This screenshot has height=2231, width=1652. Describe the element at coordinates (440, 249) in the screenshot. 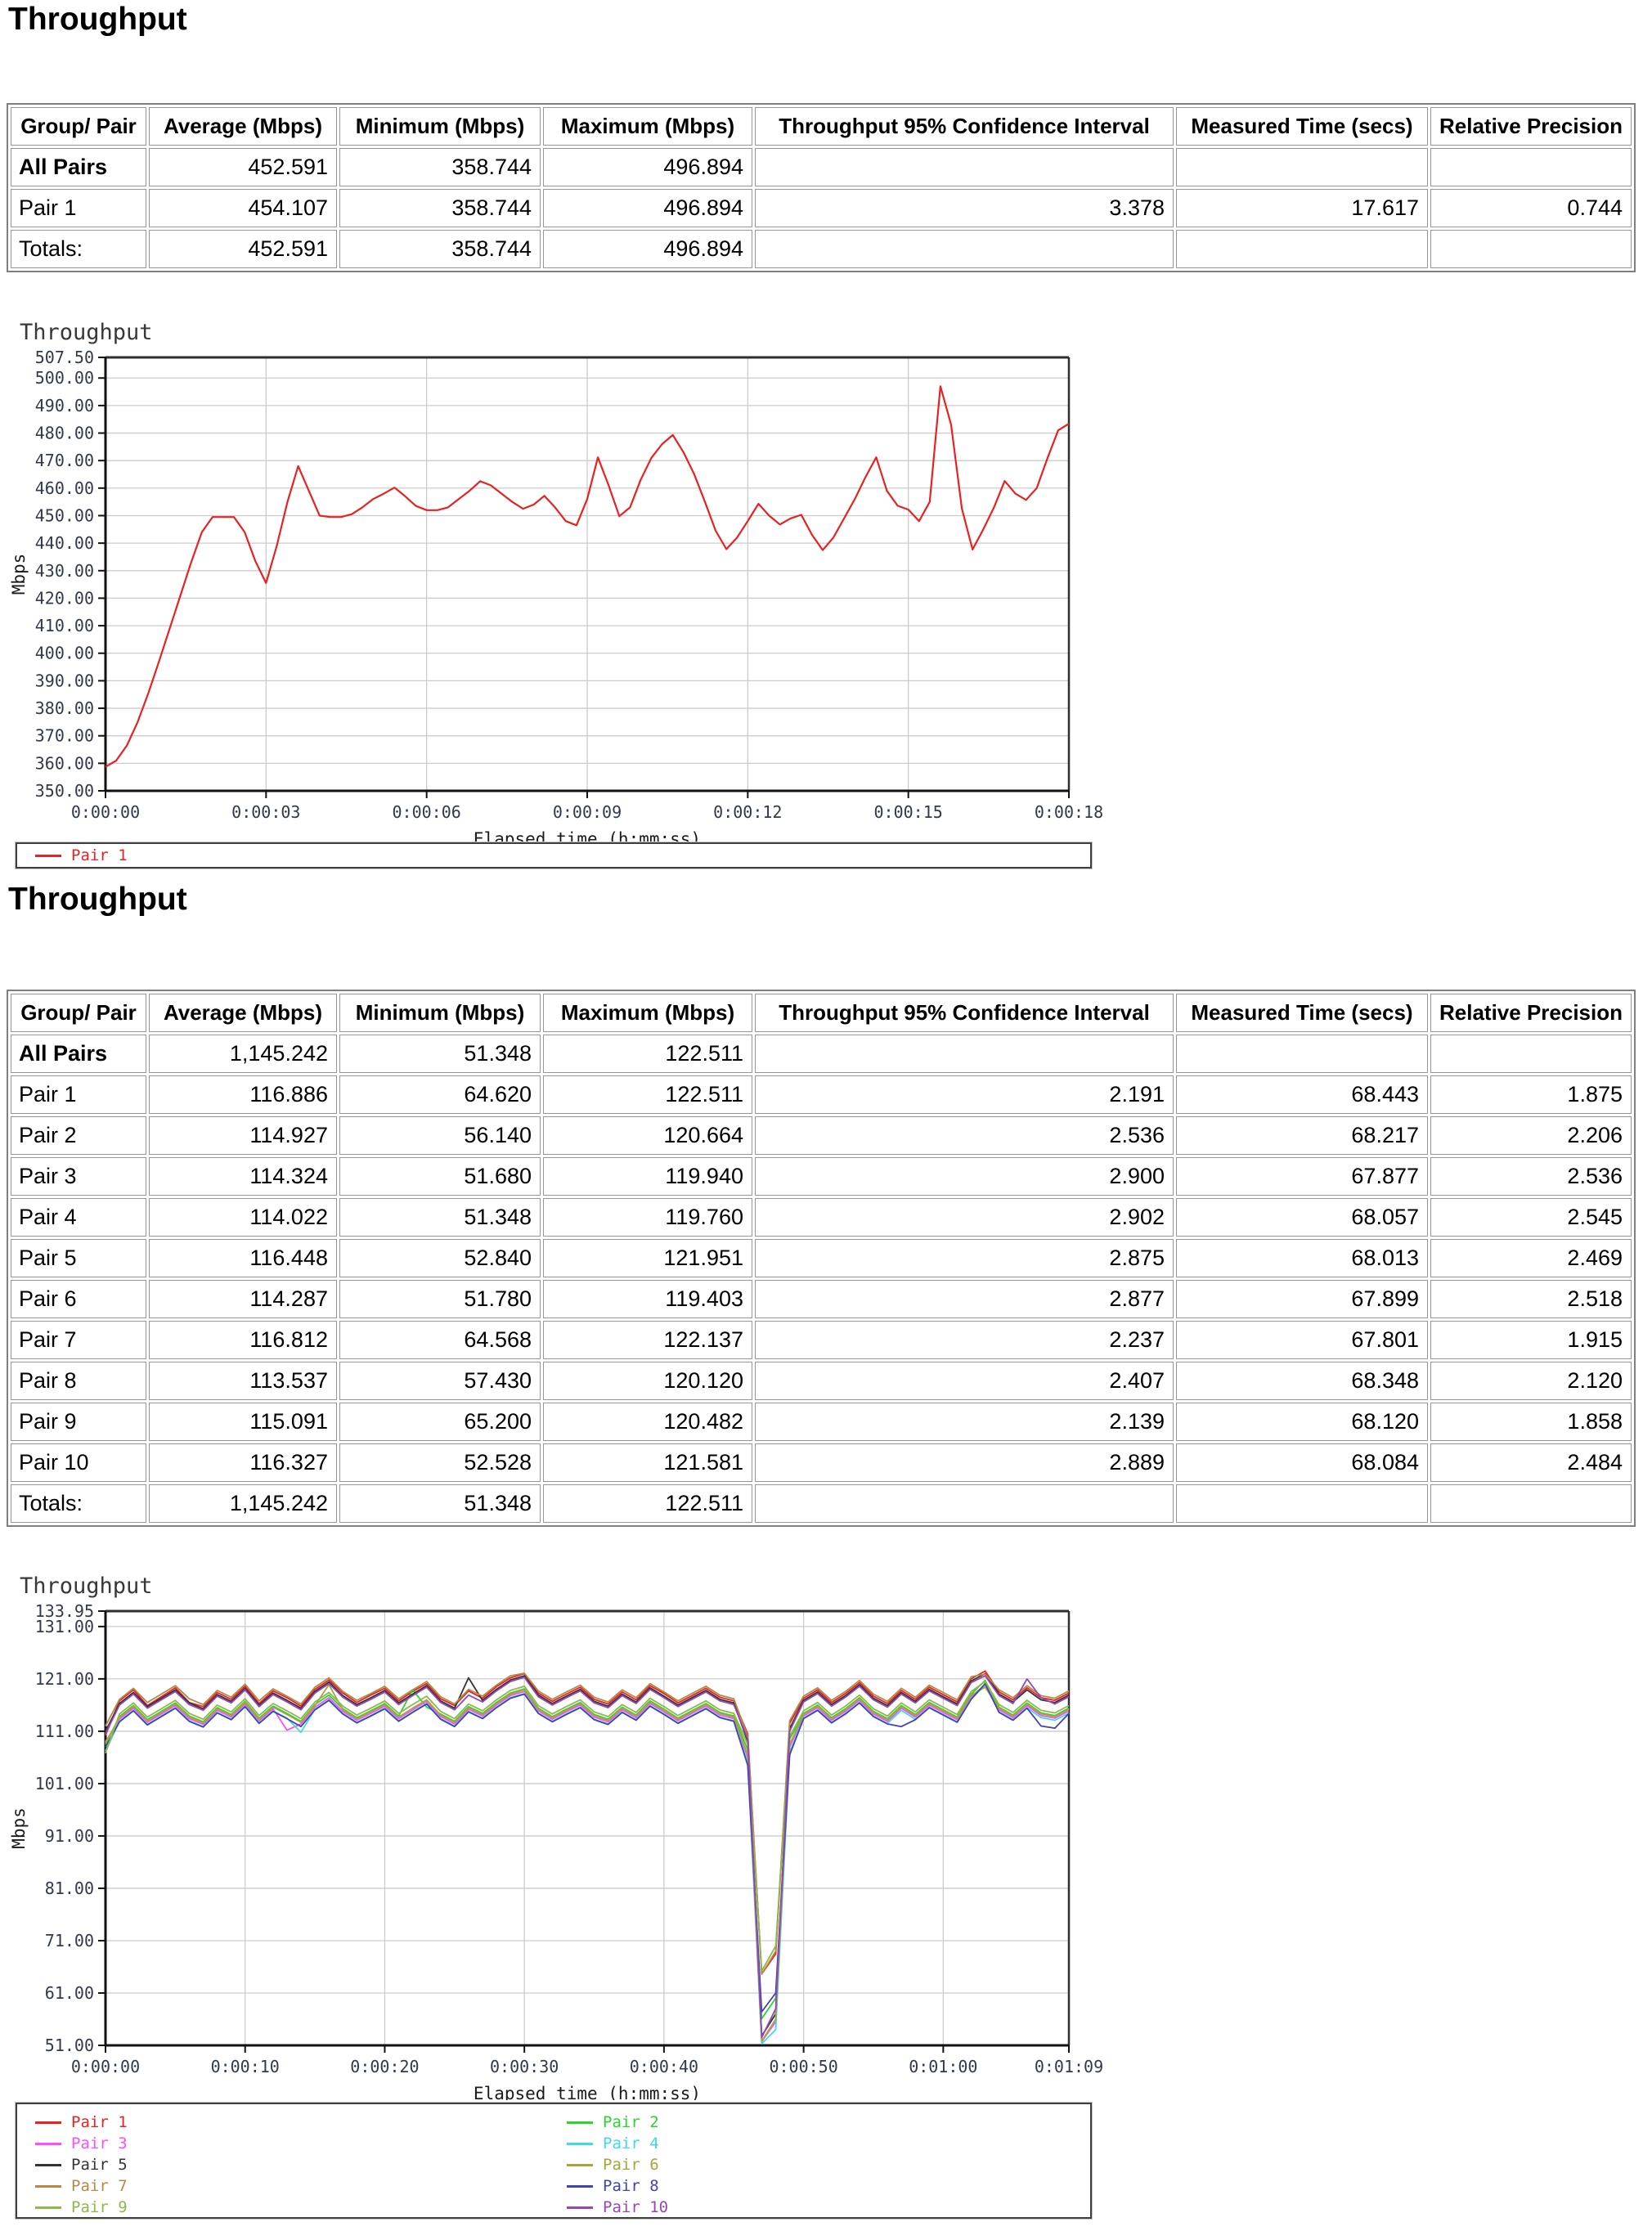

I see `cell-value: 358.744` at that location.